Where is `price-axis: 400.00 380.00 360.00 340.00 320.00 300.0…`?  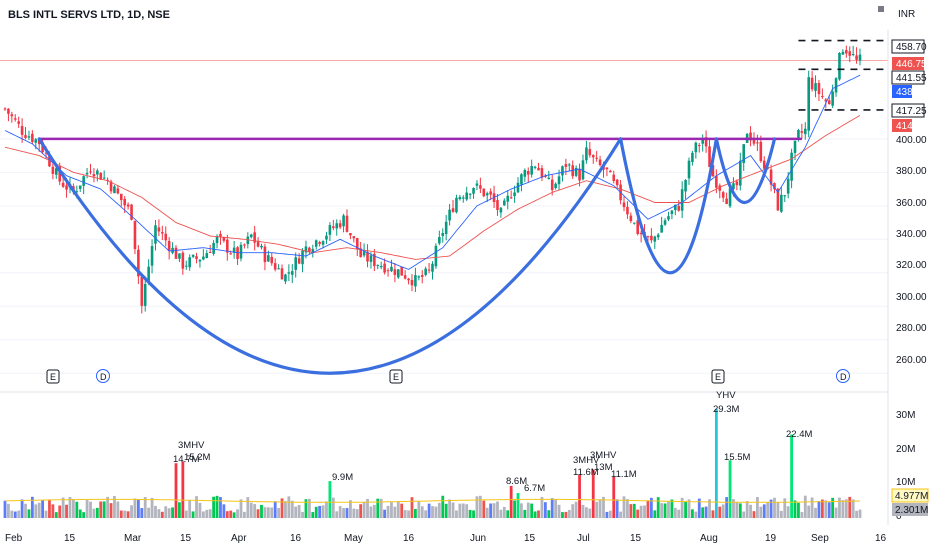 price-axis: 400.00 380.00 360.00 340.00 320.00 300.0… is located at coordinates (911, 250).